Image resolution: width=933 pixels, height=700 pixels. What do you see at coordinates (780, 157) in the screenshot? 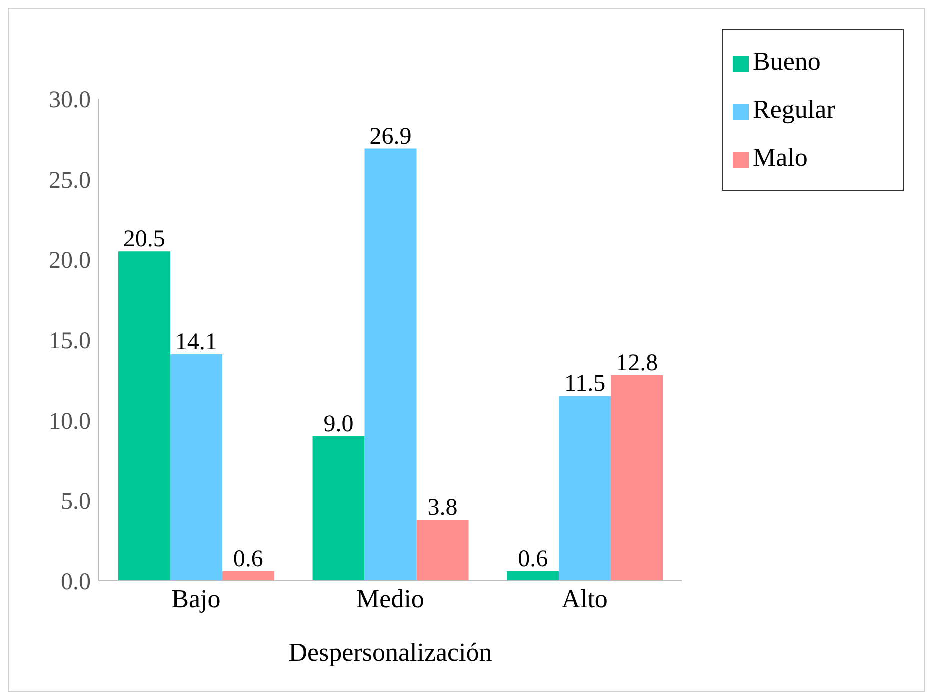
I see `legend-label: Malo` at bounding box center [780, 157].